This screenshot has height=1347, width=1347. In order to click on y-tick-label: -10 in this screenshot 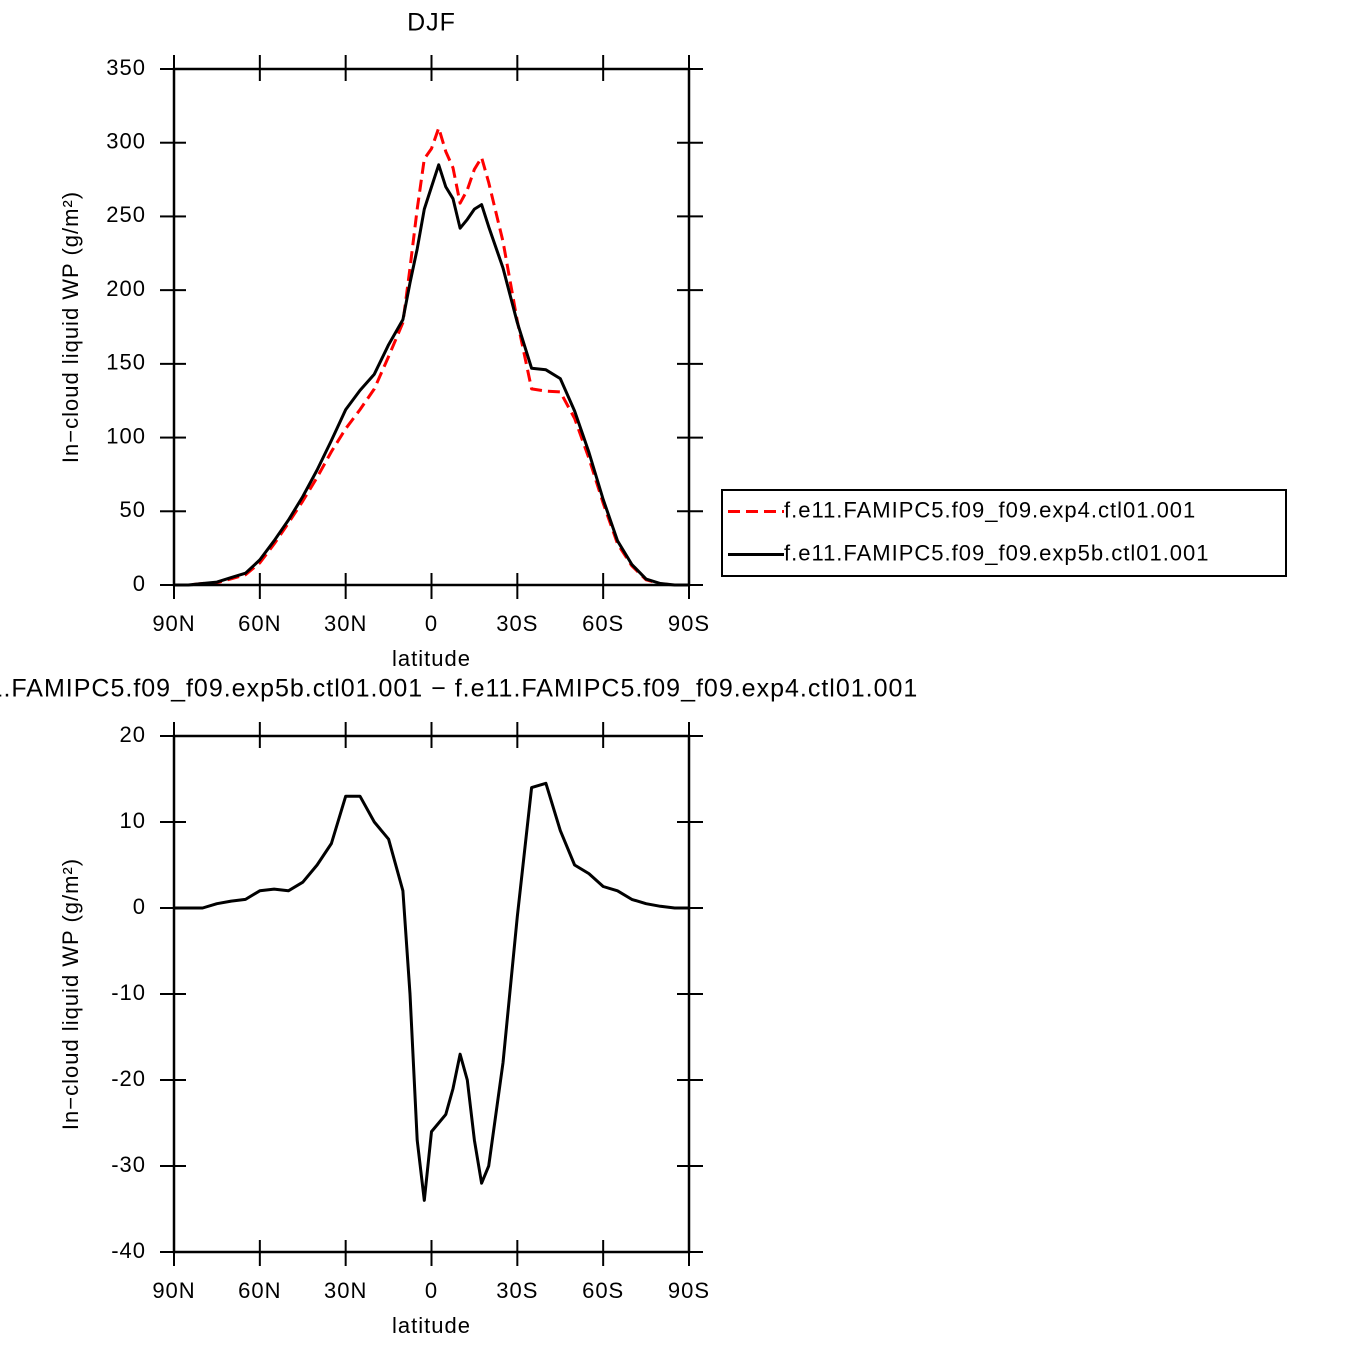, I will do `click(128, 992)`.